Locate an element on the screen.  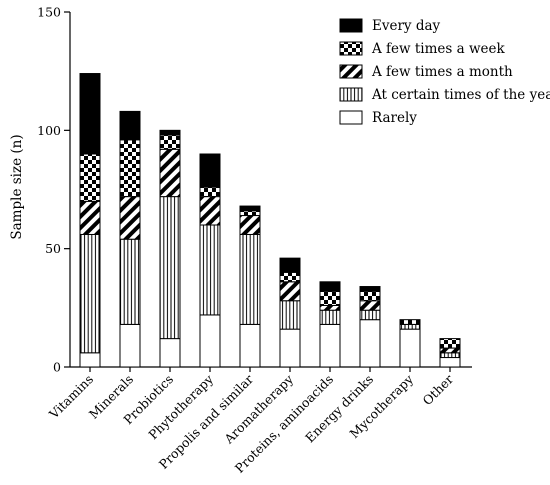
legend-label: A few times a week is located at coordinates (438, 49).